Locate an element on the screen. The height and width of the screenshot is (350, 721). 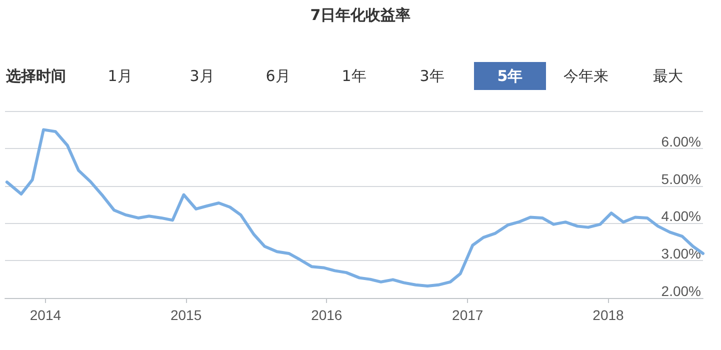
x-tick-label: 2015 is located at coordinates (186, 315).